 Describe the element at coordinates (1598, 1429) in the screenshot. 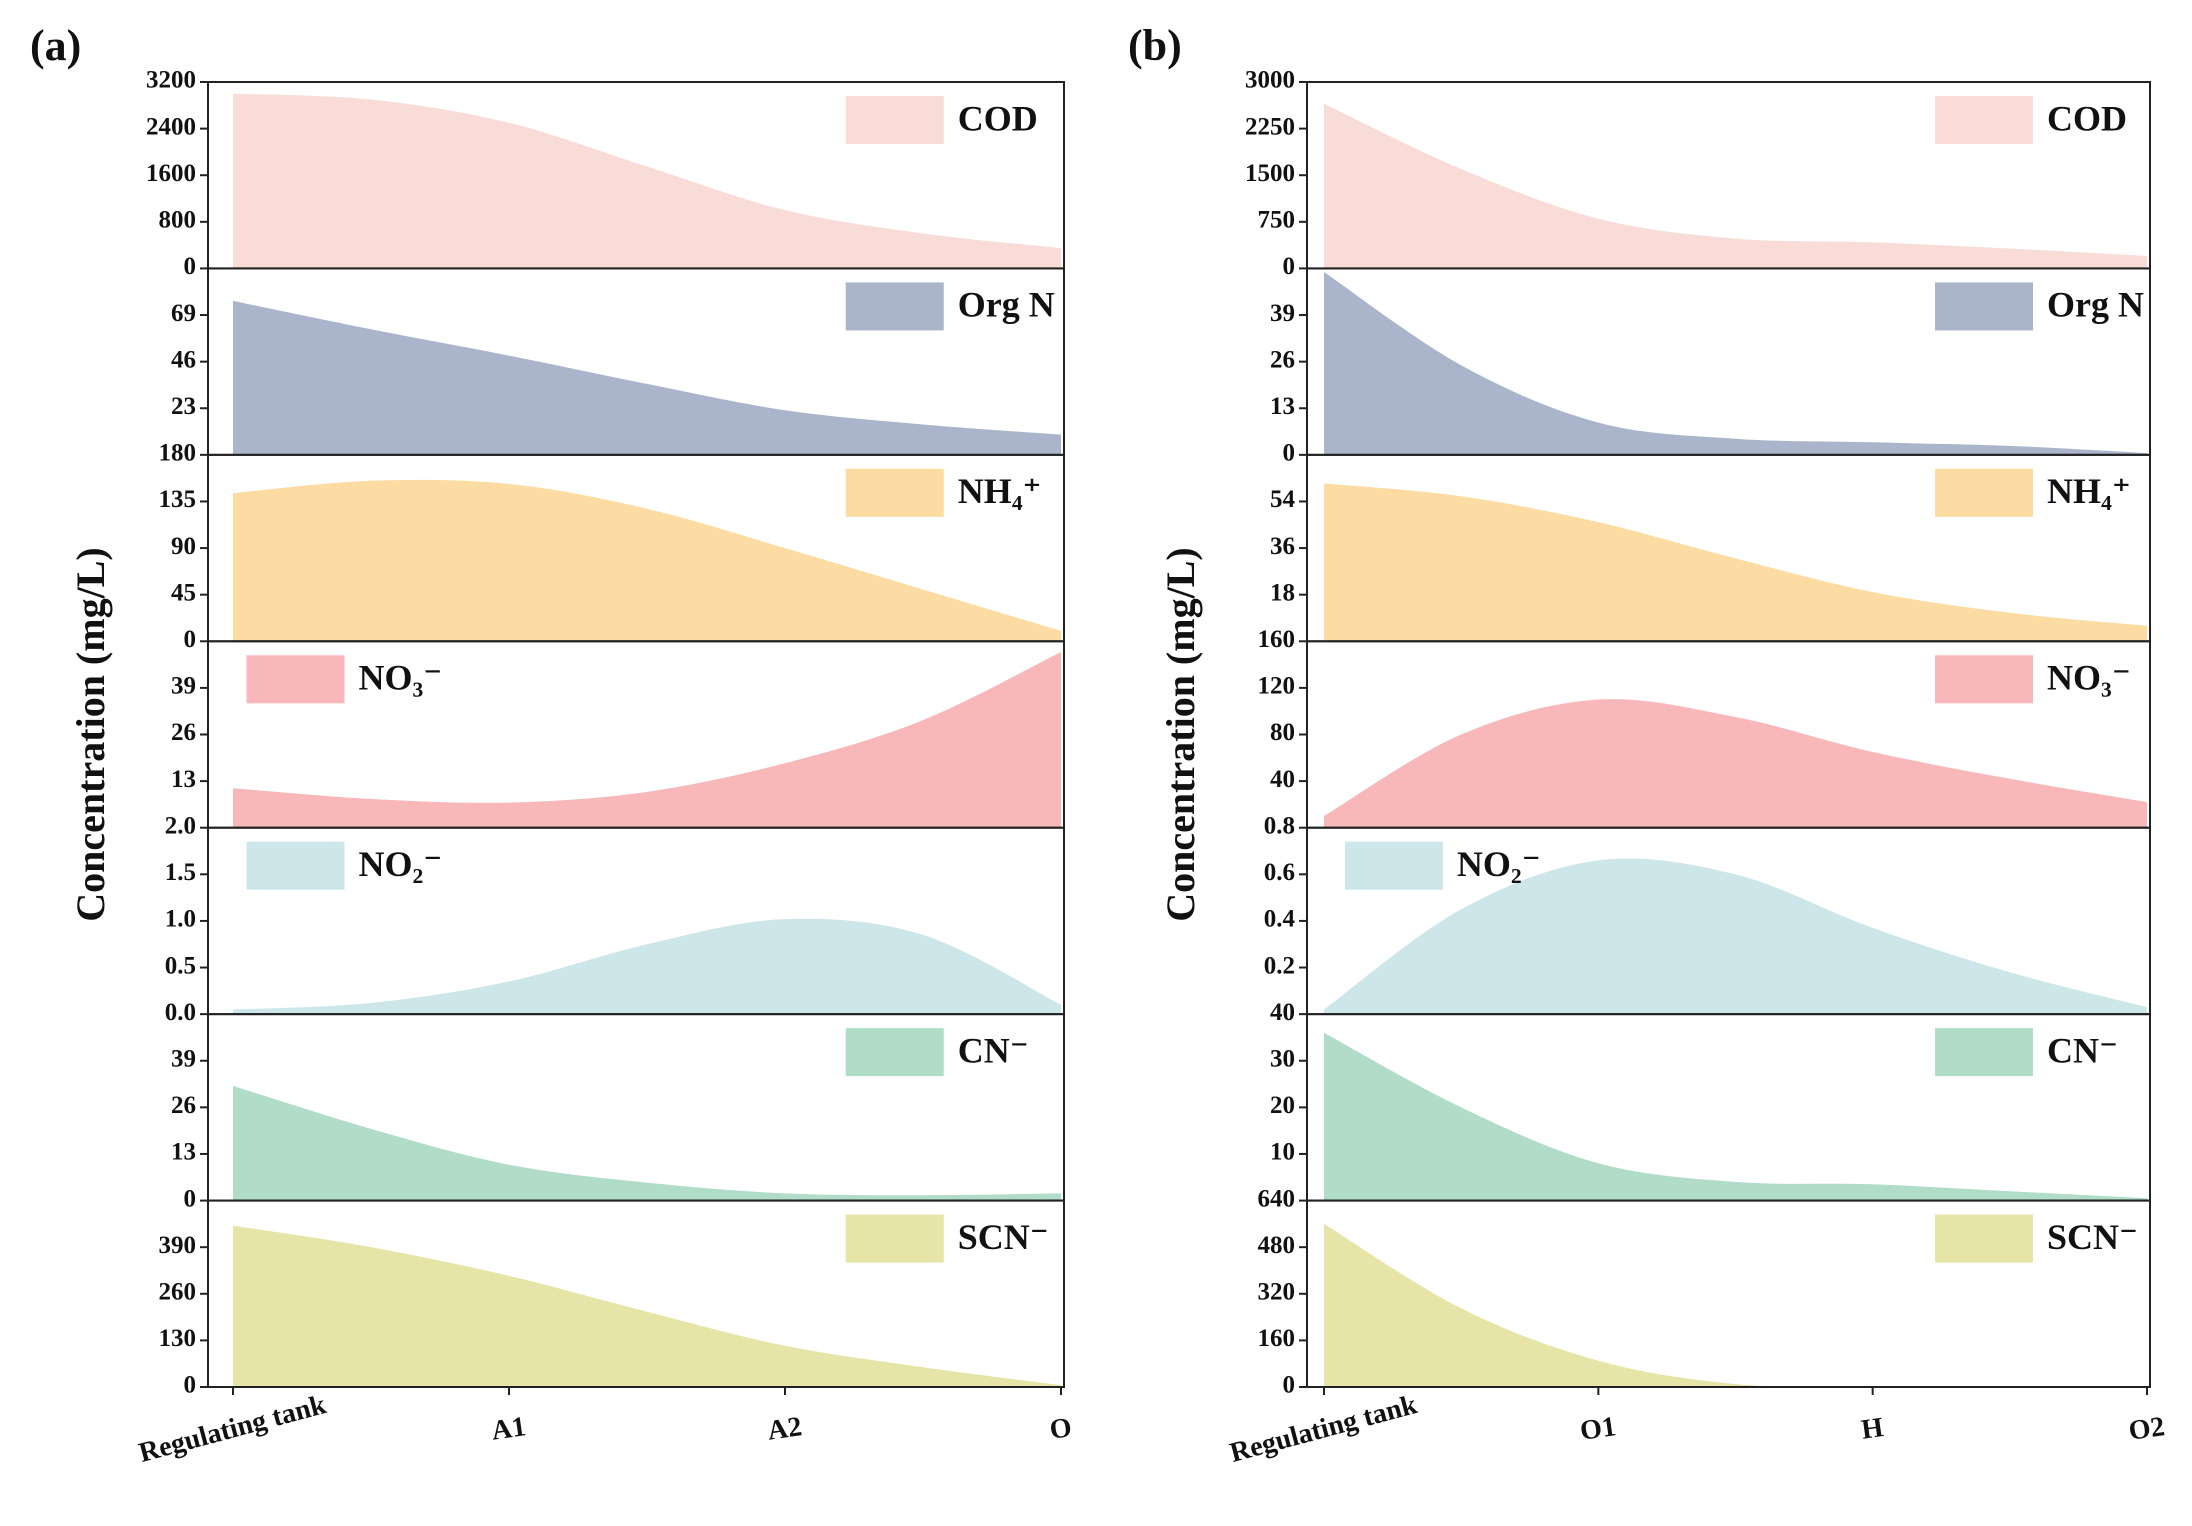

I see `x-tick-label: O1` at that location.